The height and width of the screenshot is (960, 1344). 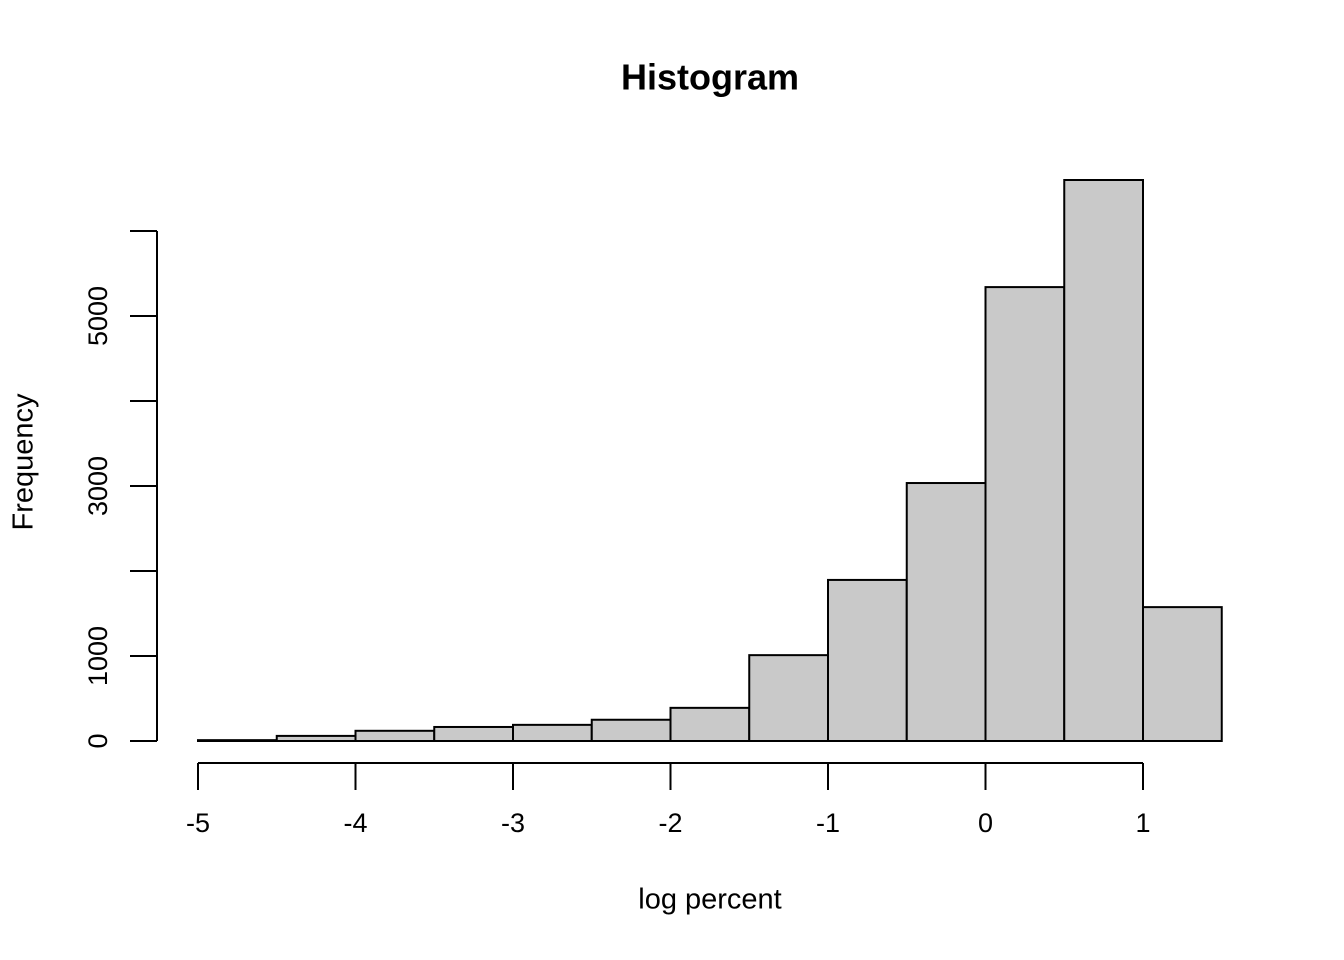 I want to click on x-tick-label: -5, so click(x=198, y=823).